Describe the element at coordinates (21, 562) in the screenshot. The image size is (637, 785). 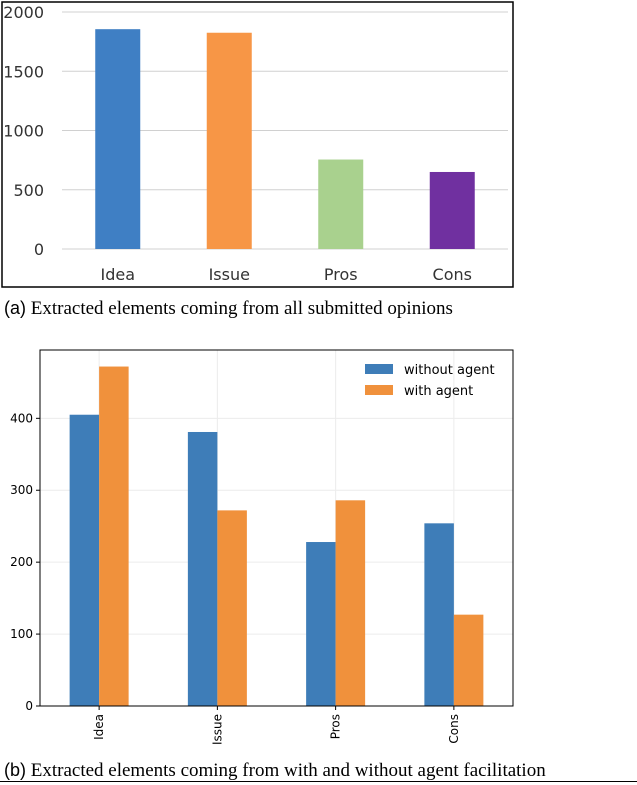
I see `chart-b-y-tick: 200` at that location.